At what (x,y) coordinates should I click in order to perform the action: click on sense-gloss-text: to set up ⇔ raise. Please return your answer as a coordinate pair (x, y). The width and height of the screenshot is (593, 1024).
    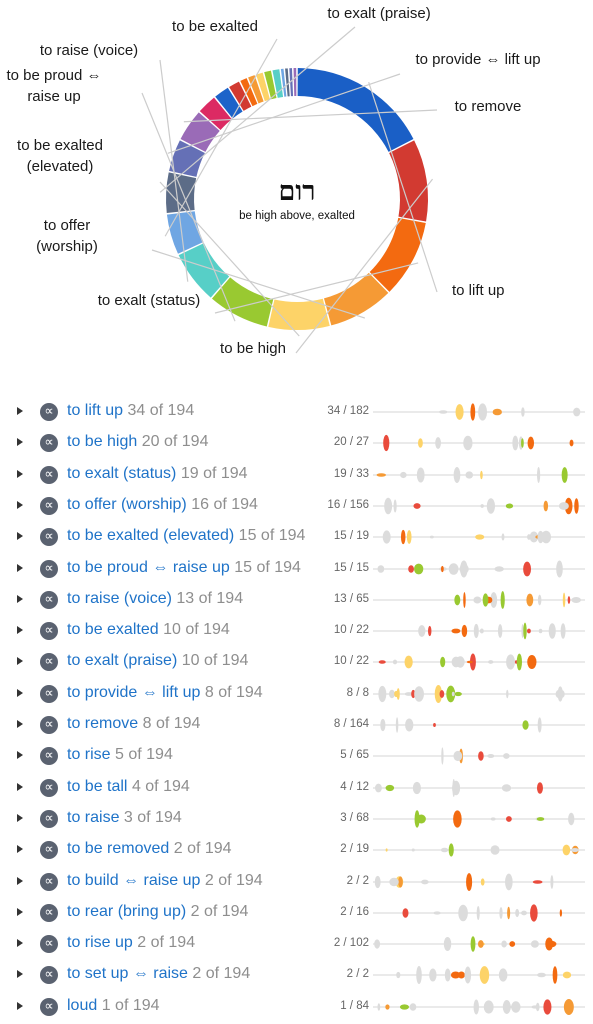
    Looking at the image, I should click on (130, 974).